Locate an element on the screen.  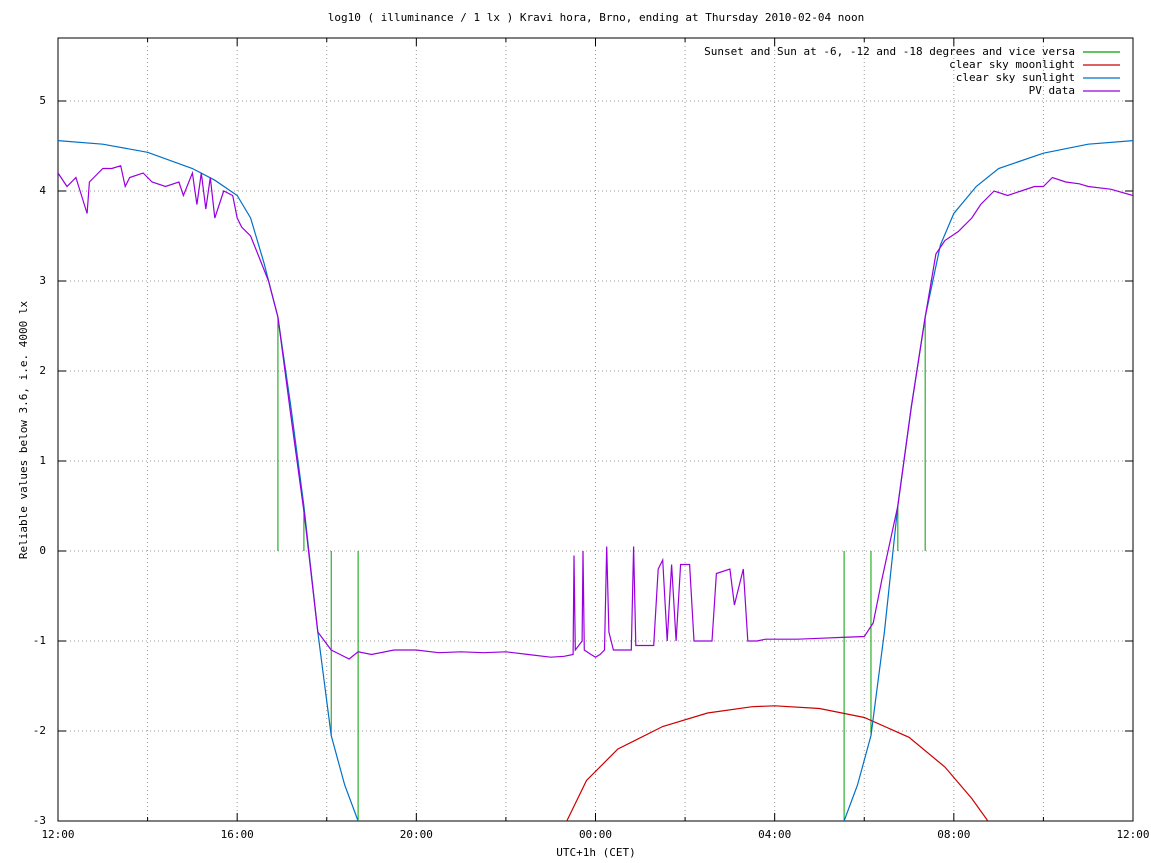
y-tick-label: 2 is located at coordinates (42, 370).